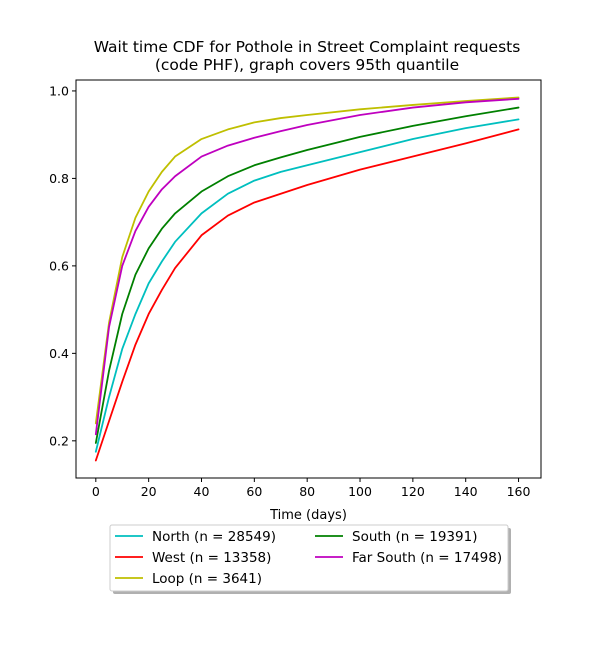  What do you see at coordinates (308, 515) in the screenshot?
I see `x-axis-label: Time (days)` at bounding box center [308, 515].